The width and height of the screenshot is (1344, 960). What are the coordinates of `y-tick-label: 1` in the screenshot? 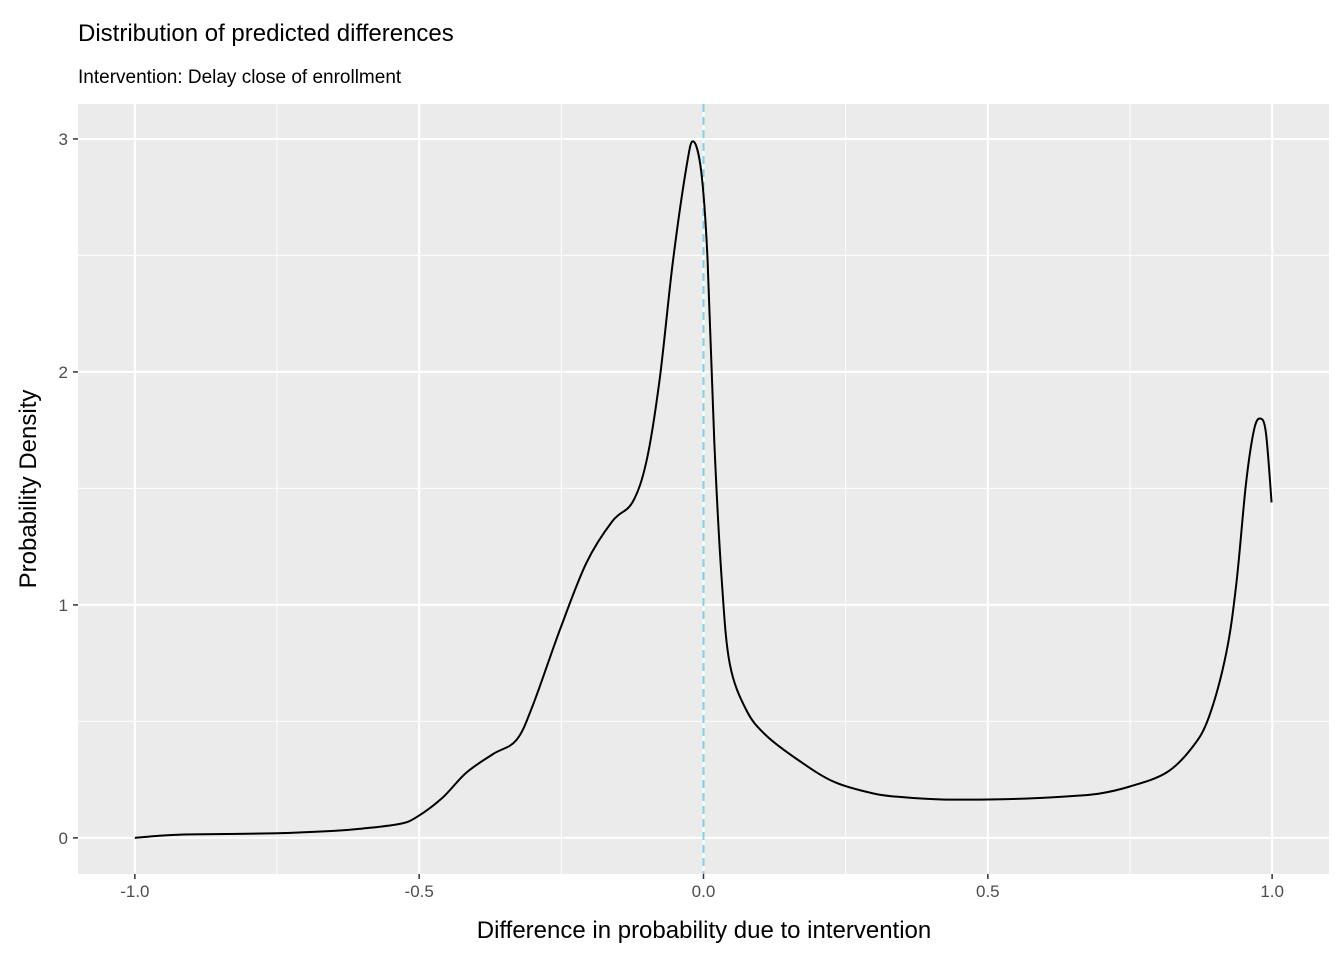 It's located at (63, 605).